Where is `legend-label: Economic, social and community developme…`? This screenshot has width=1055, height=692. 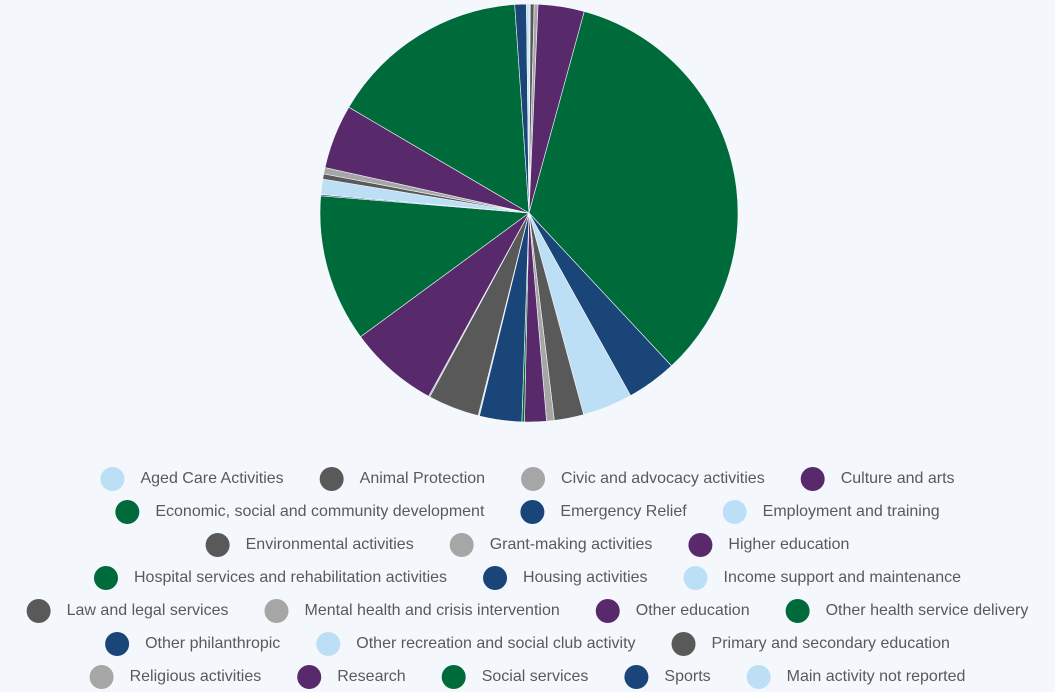
legend-label: Economic, social and community developme… is located at coordinates (320, 511).